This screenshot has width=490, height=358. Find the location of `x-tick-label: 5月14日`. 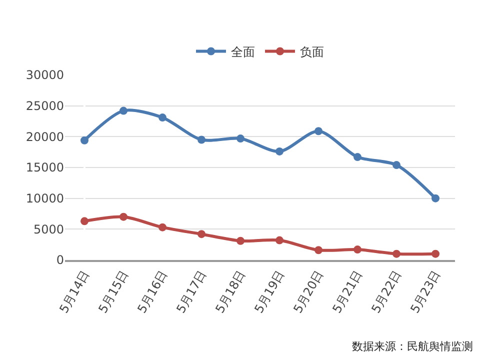

x-tick-label: 5月14日 is located at coordinates (74, 292).